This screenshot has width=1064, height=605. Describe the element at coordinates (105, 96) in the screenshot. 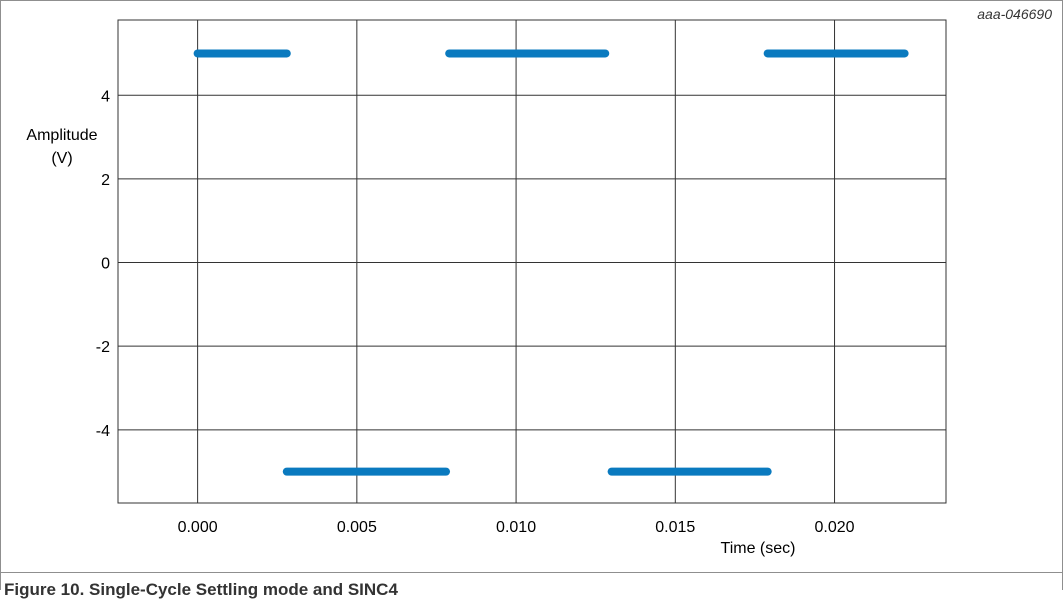

I see `y-tick-label: 4` at that location.